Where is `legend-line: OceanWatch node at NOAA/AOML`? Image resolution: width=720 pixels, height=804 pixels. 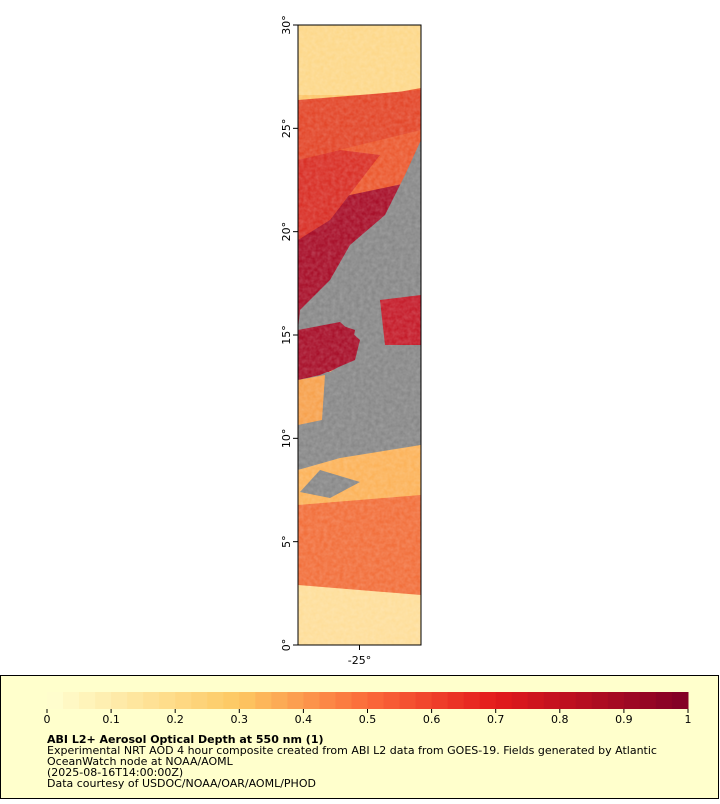 legend-line: OceanWatch node at NOAA/AOML is located at coordinates (140, 761).